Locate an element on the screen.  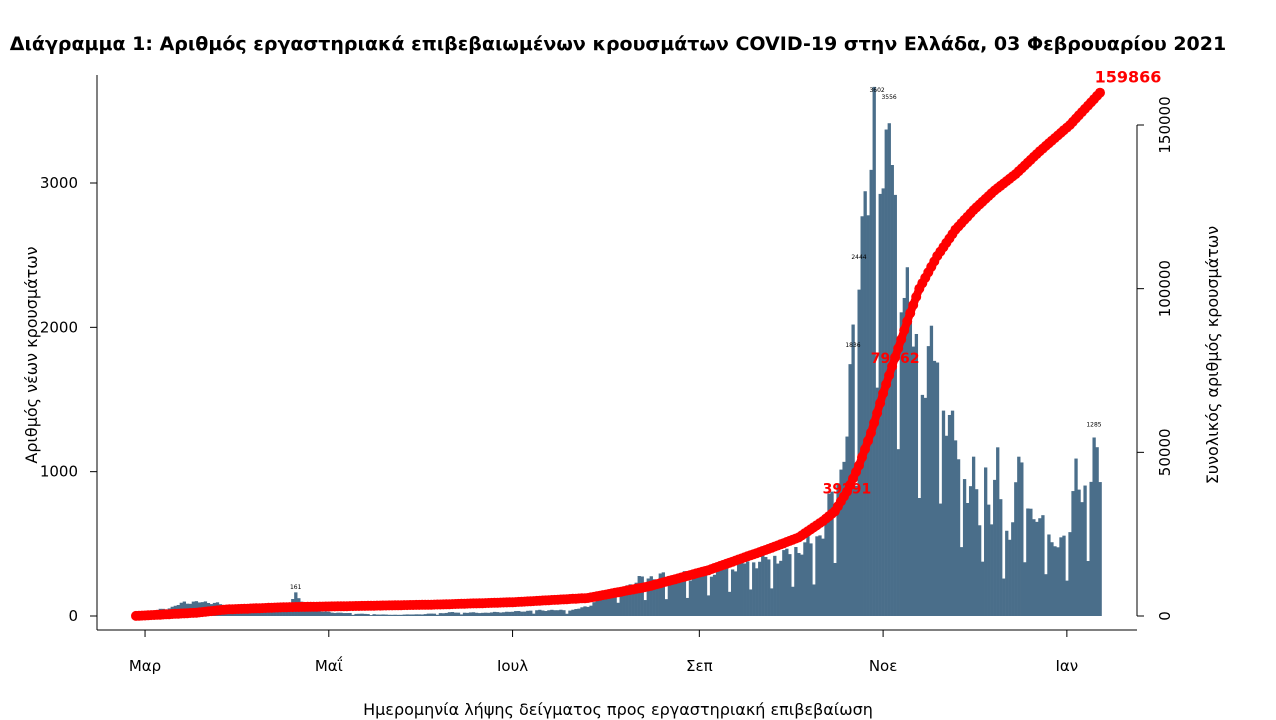
y2-tick-label: 150000 is located at coordinates (1165, 124).